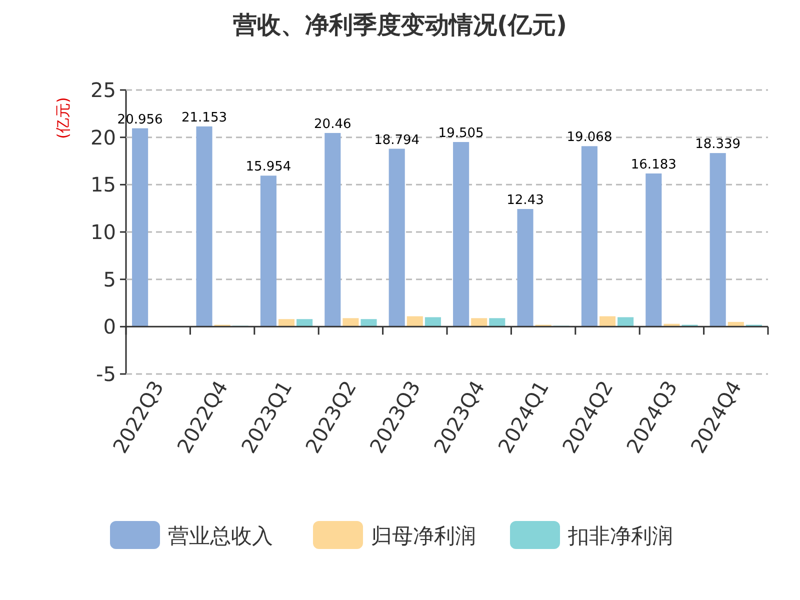 Image resolution: width=800 pixels, height=600 pixels. Describe the element at coordinates (423, 536) in the screenshot. I see `legend-label: 归母净利润` at that location.